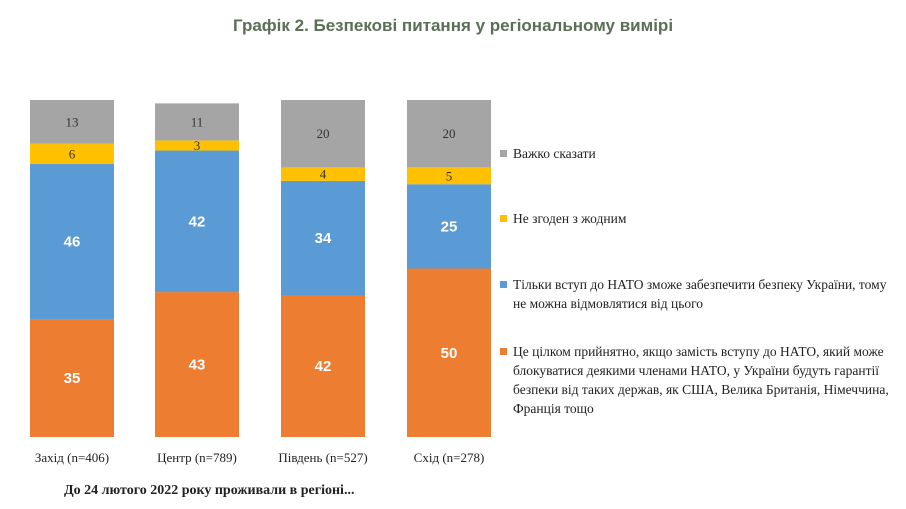 This screenshot has height=509, width=906. What do you see at coordinates (695, 218) in the screenshot?
I see `legend-item-2: Не згоден з жодним` at bounding box center [695, 218].